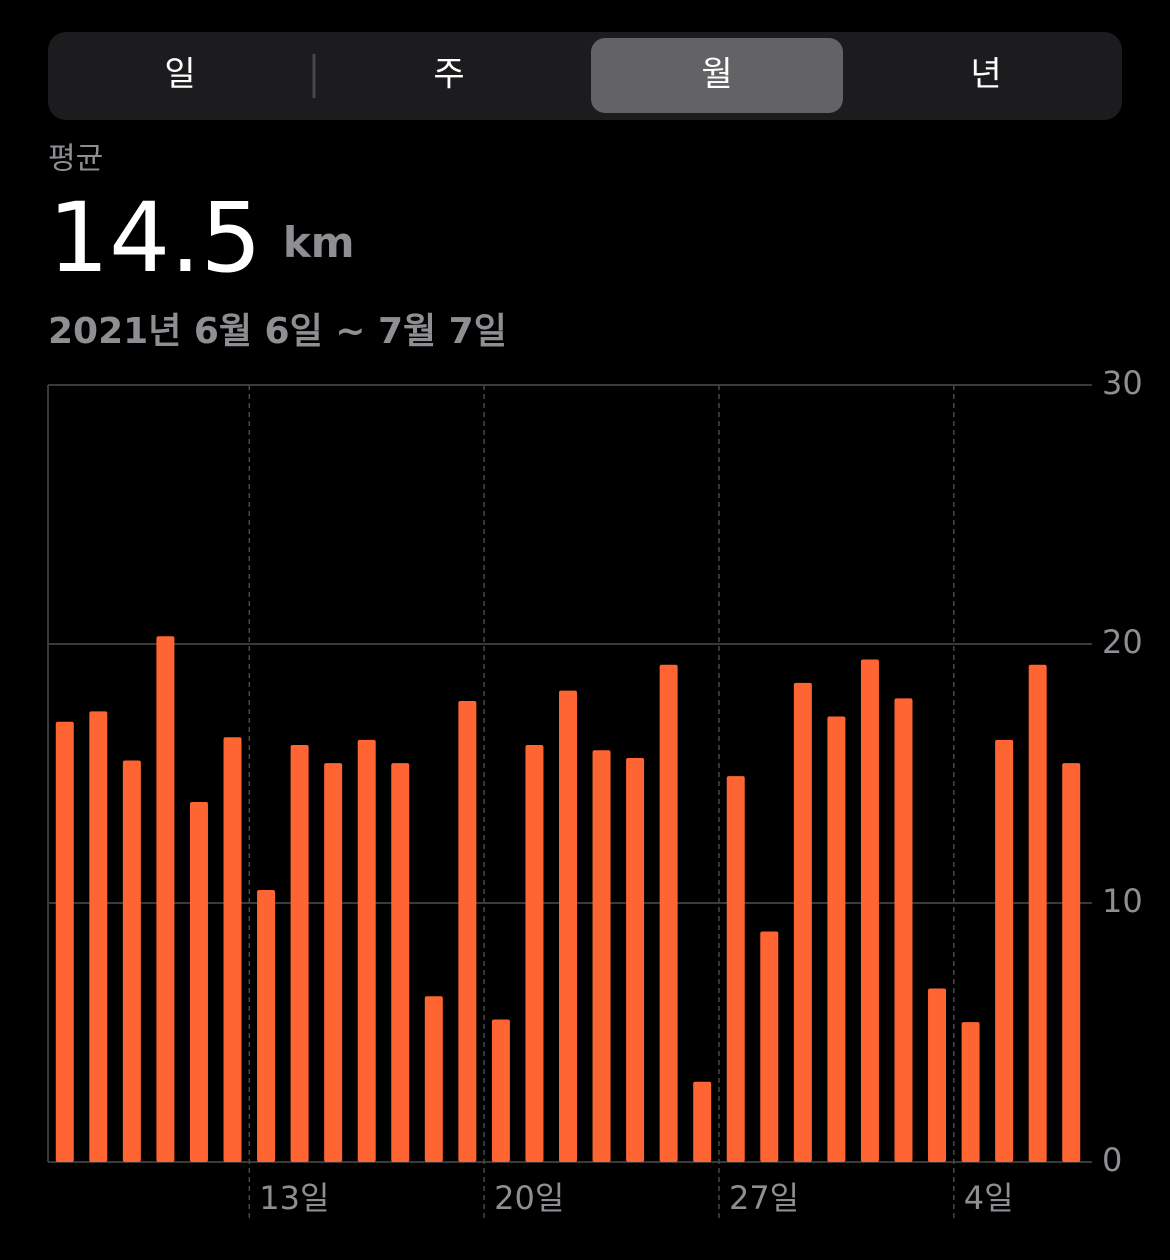 Image resolution: width=1170 pixels, height=1260 pixels. What do you see at coordinates (764, 1198) in the screenshot?
I see `x-tick-label: 27일` at bounding box center [764, 1198].